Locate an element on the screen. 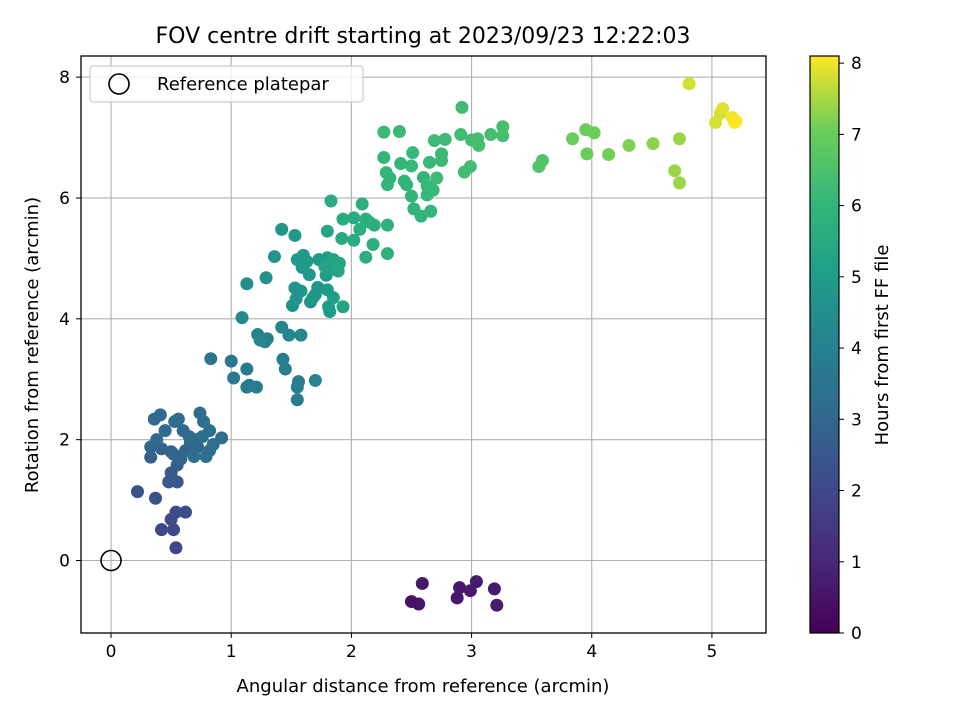  colorbar-tick-label: 0 is located at coordinates (856, 634).